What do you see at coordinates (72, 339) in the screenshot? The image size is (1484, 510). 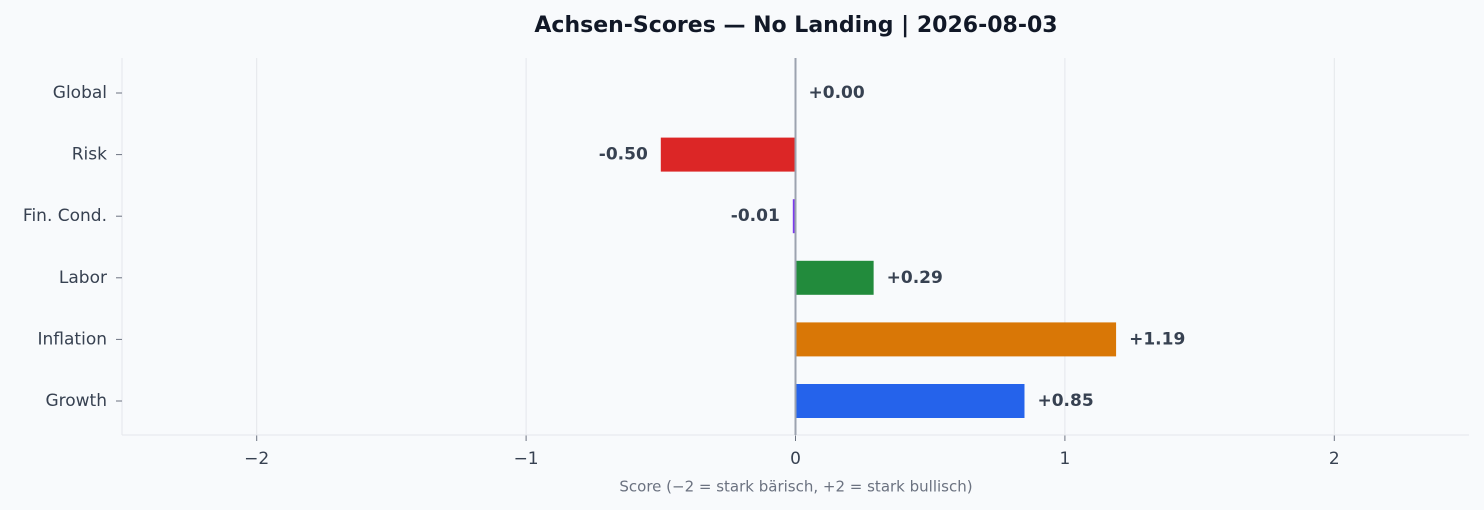 I see `y-tick-label: Inflation` at bounding box center [72, 339].